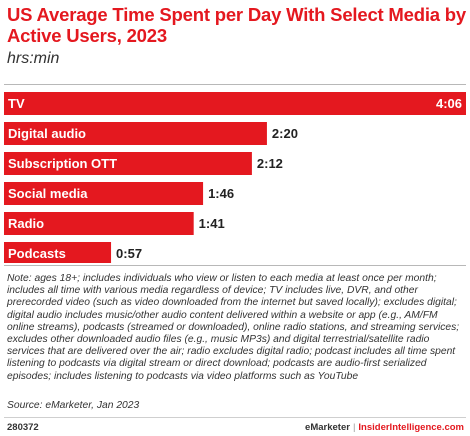  What do you see at coordinates (221, 193) in the screenshot?
I see `bar-value-social-media: 1:46` at bounding box center [221, 193].